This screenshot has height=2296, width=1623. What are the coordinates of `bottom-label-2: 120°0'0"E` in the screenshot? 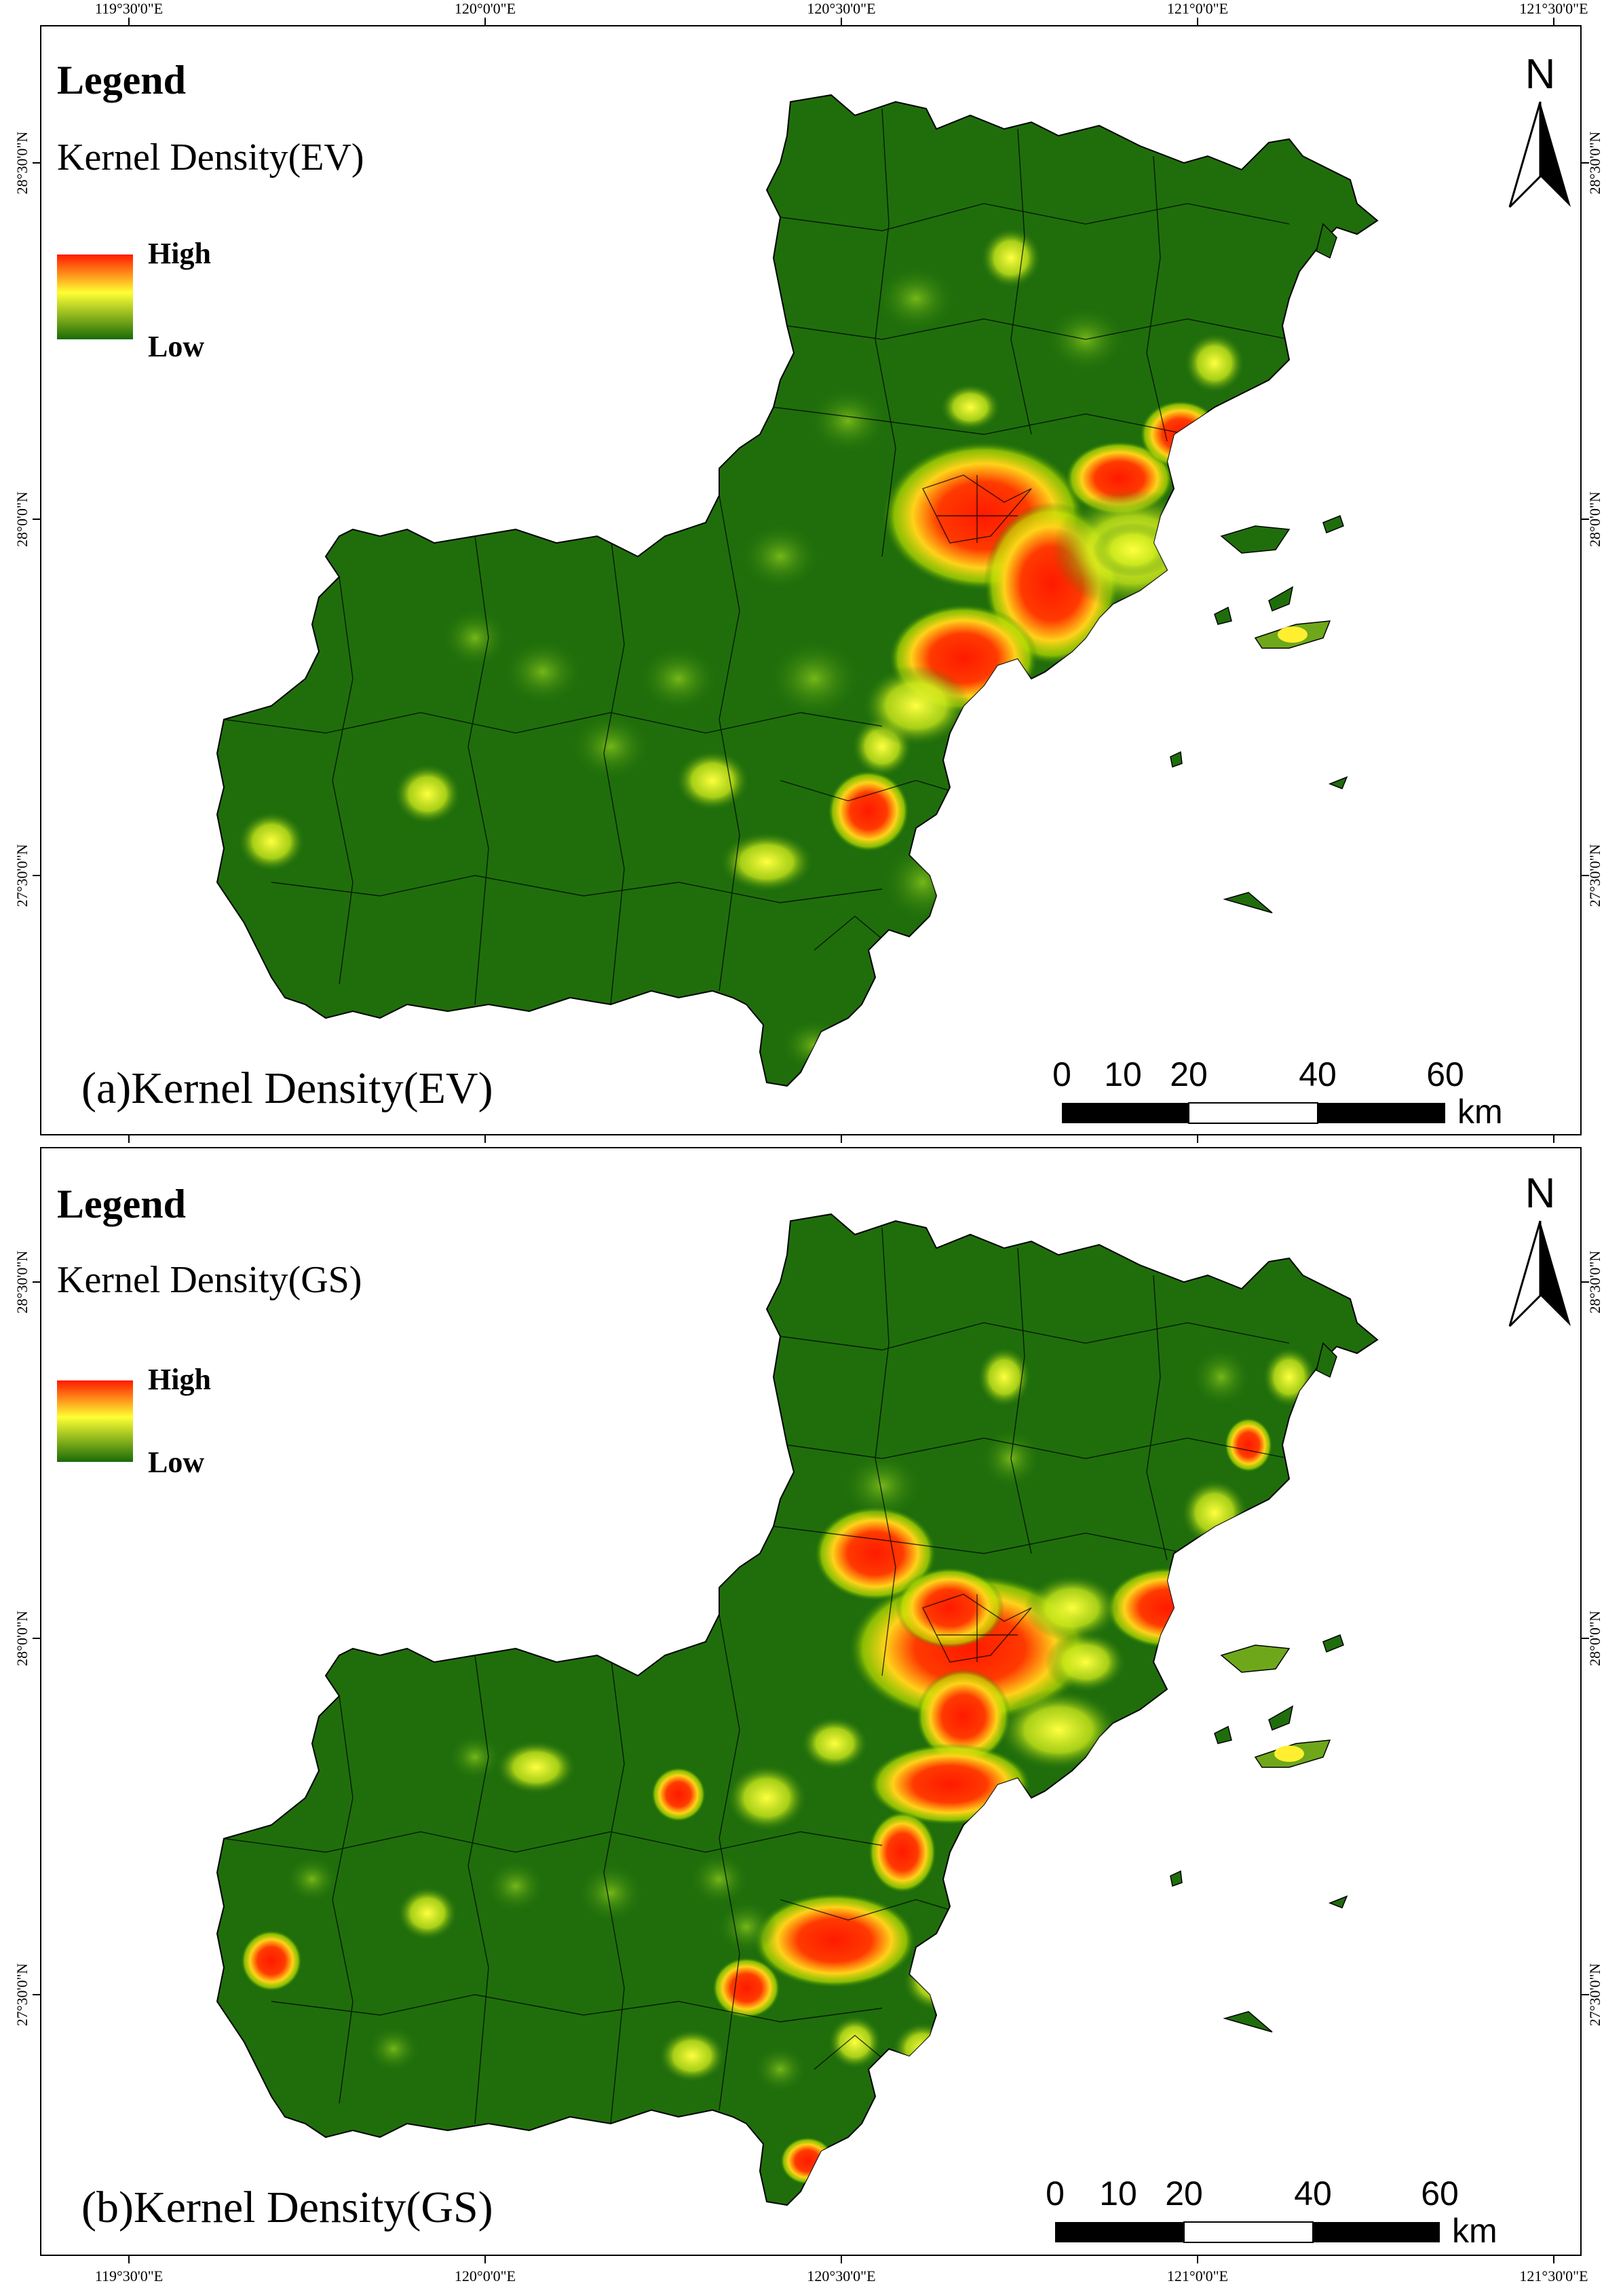 It's located at (485, 2275).